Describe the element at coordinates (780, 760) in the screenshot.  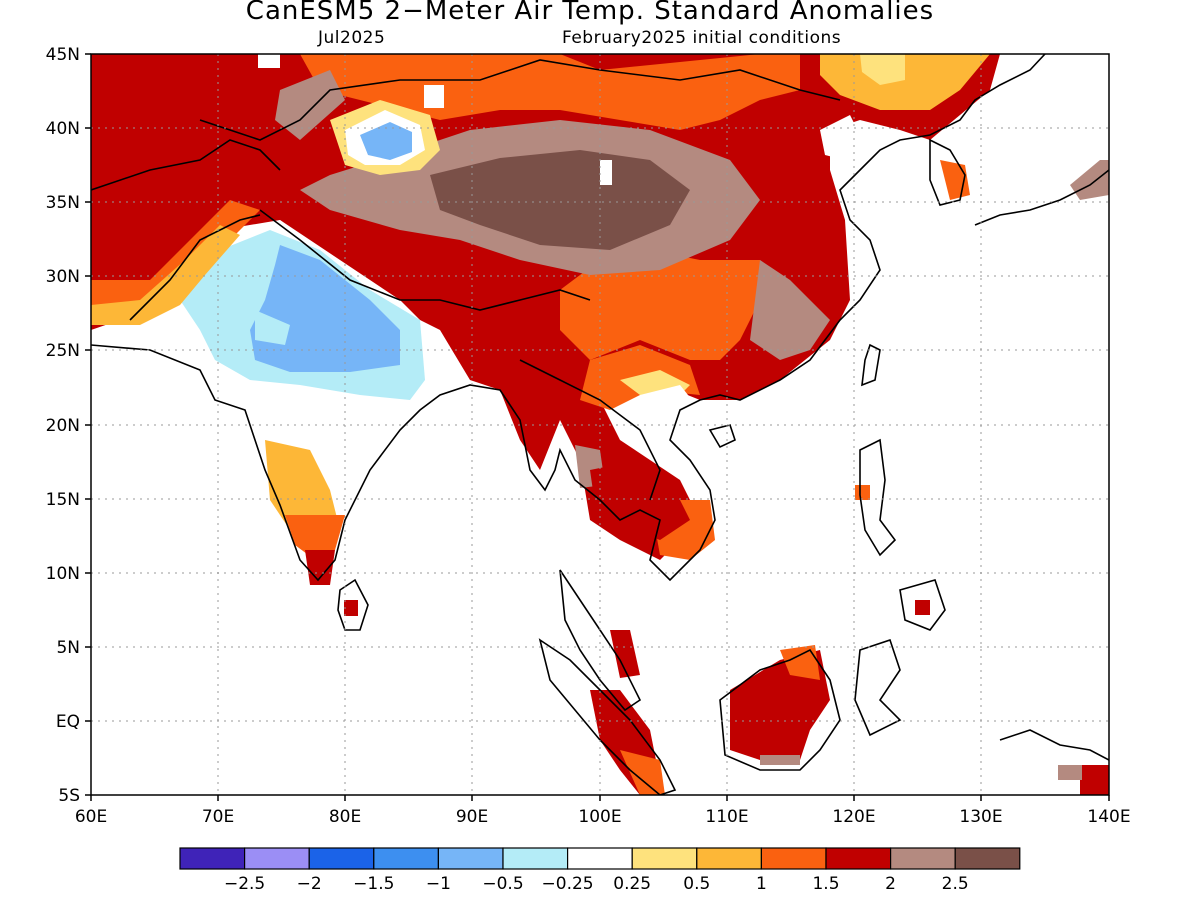
I see `anomaly-region-borneo-brown` at that location.